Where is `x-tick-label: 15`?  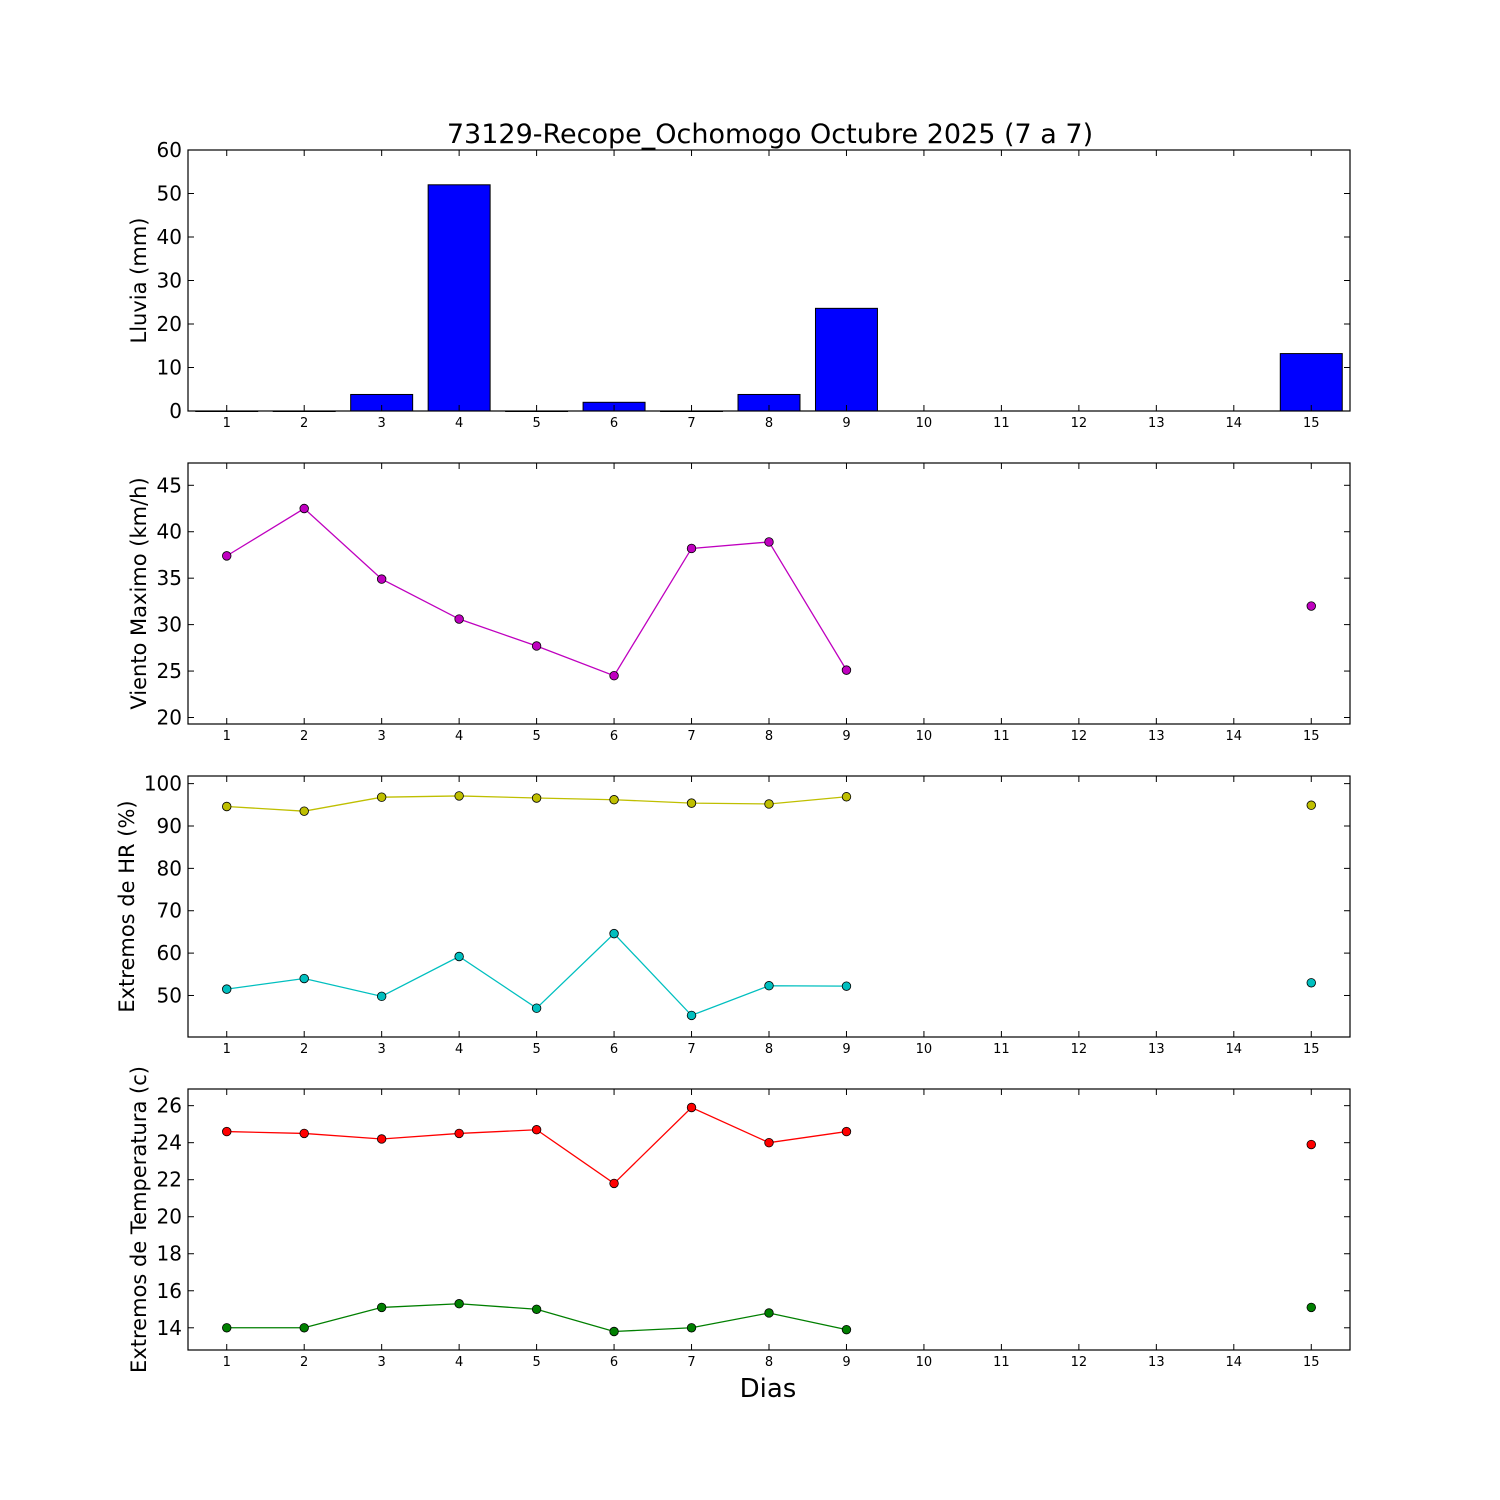
x-tick-label: 15 is located at coordinates (1311, 423).